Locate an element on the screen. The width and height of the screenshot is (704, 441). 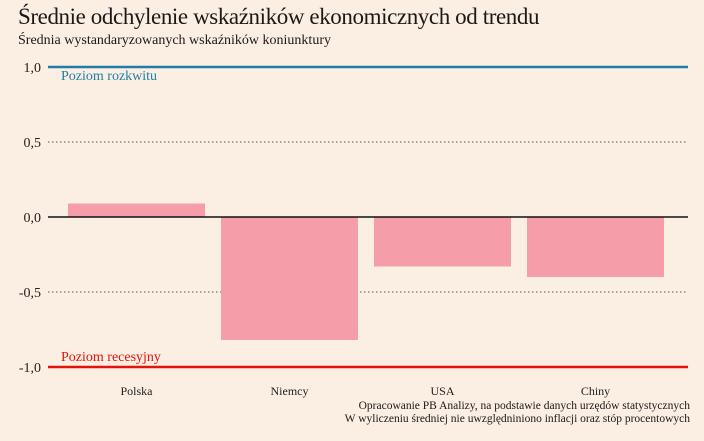
x-category-label: Chiny is located at coordinates (595, 391).